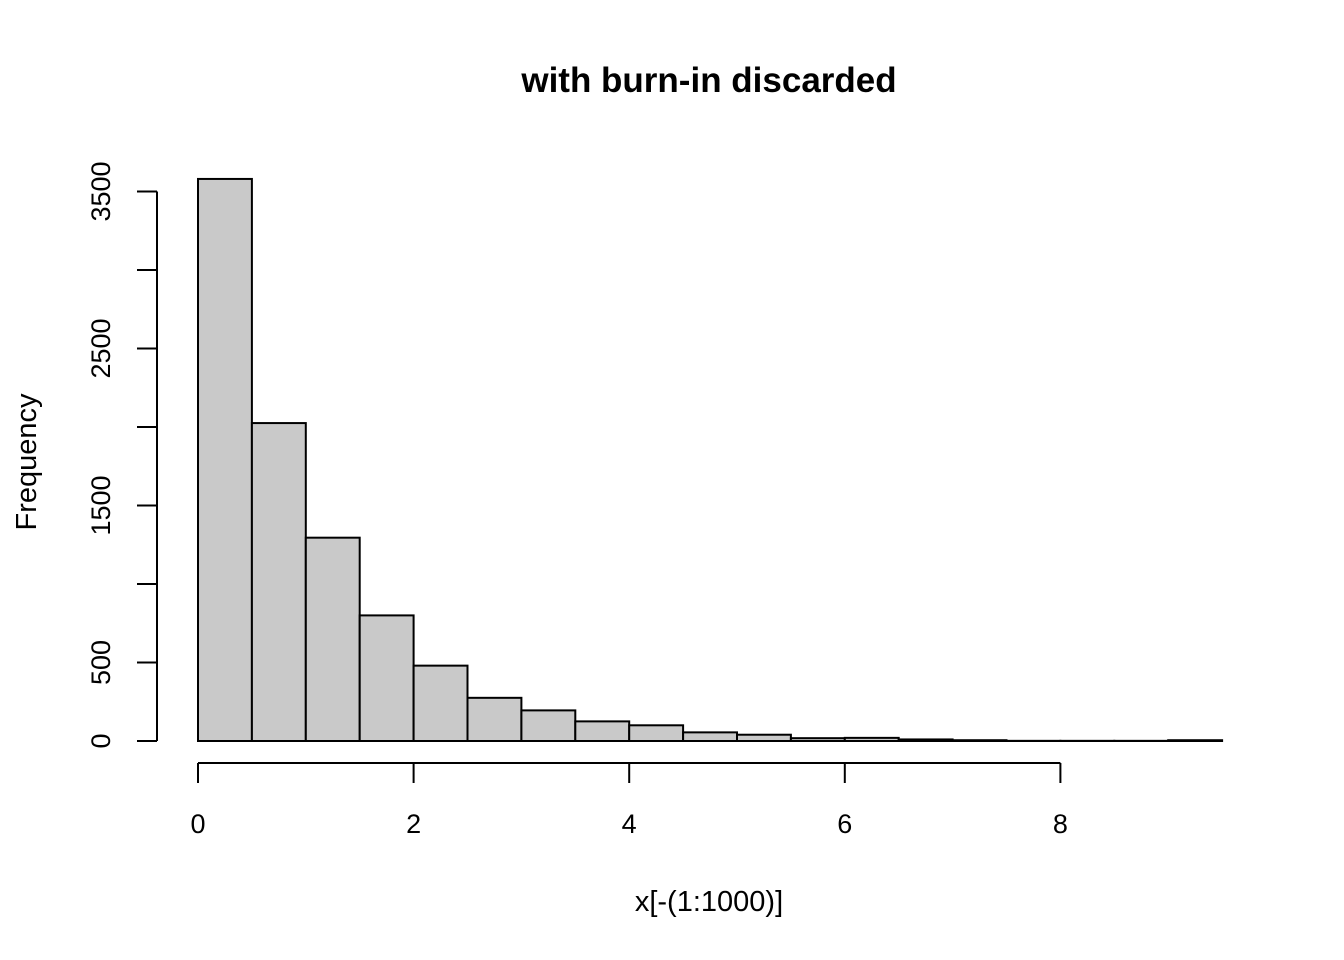  What do you see at coordinates (101, 191) in the screenshot?
I see `y-tick-label: 3500` at bounding box center [101, 191].